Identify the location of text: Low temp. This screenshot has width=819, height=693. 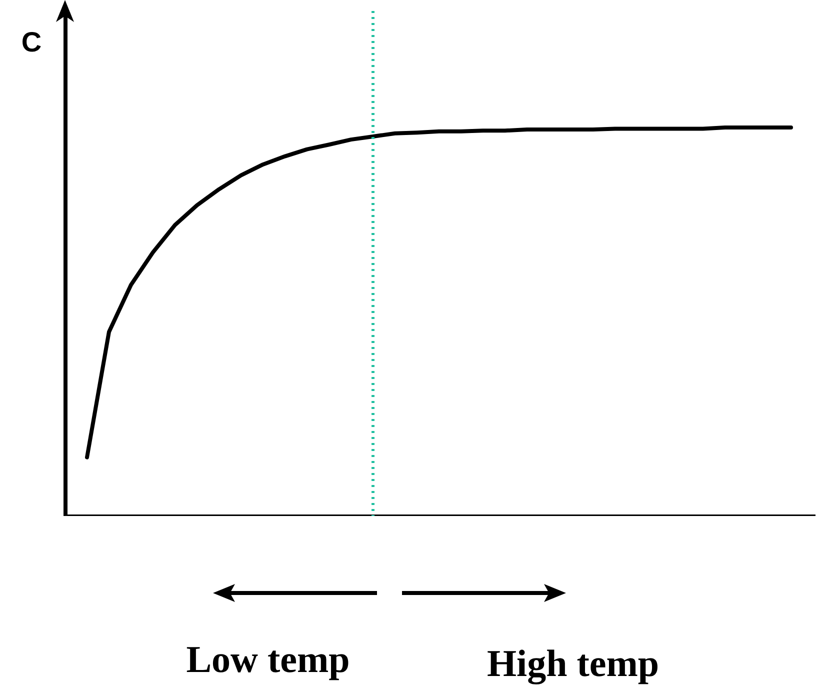
(268, 660).